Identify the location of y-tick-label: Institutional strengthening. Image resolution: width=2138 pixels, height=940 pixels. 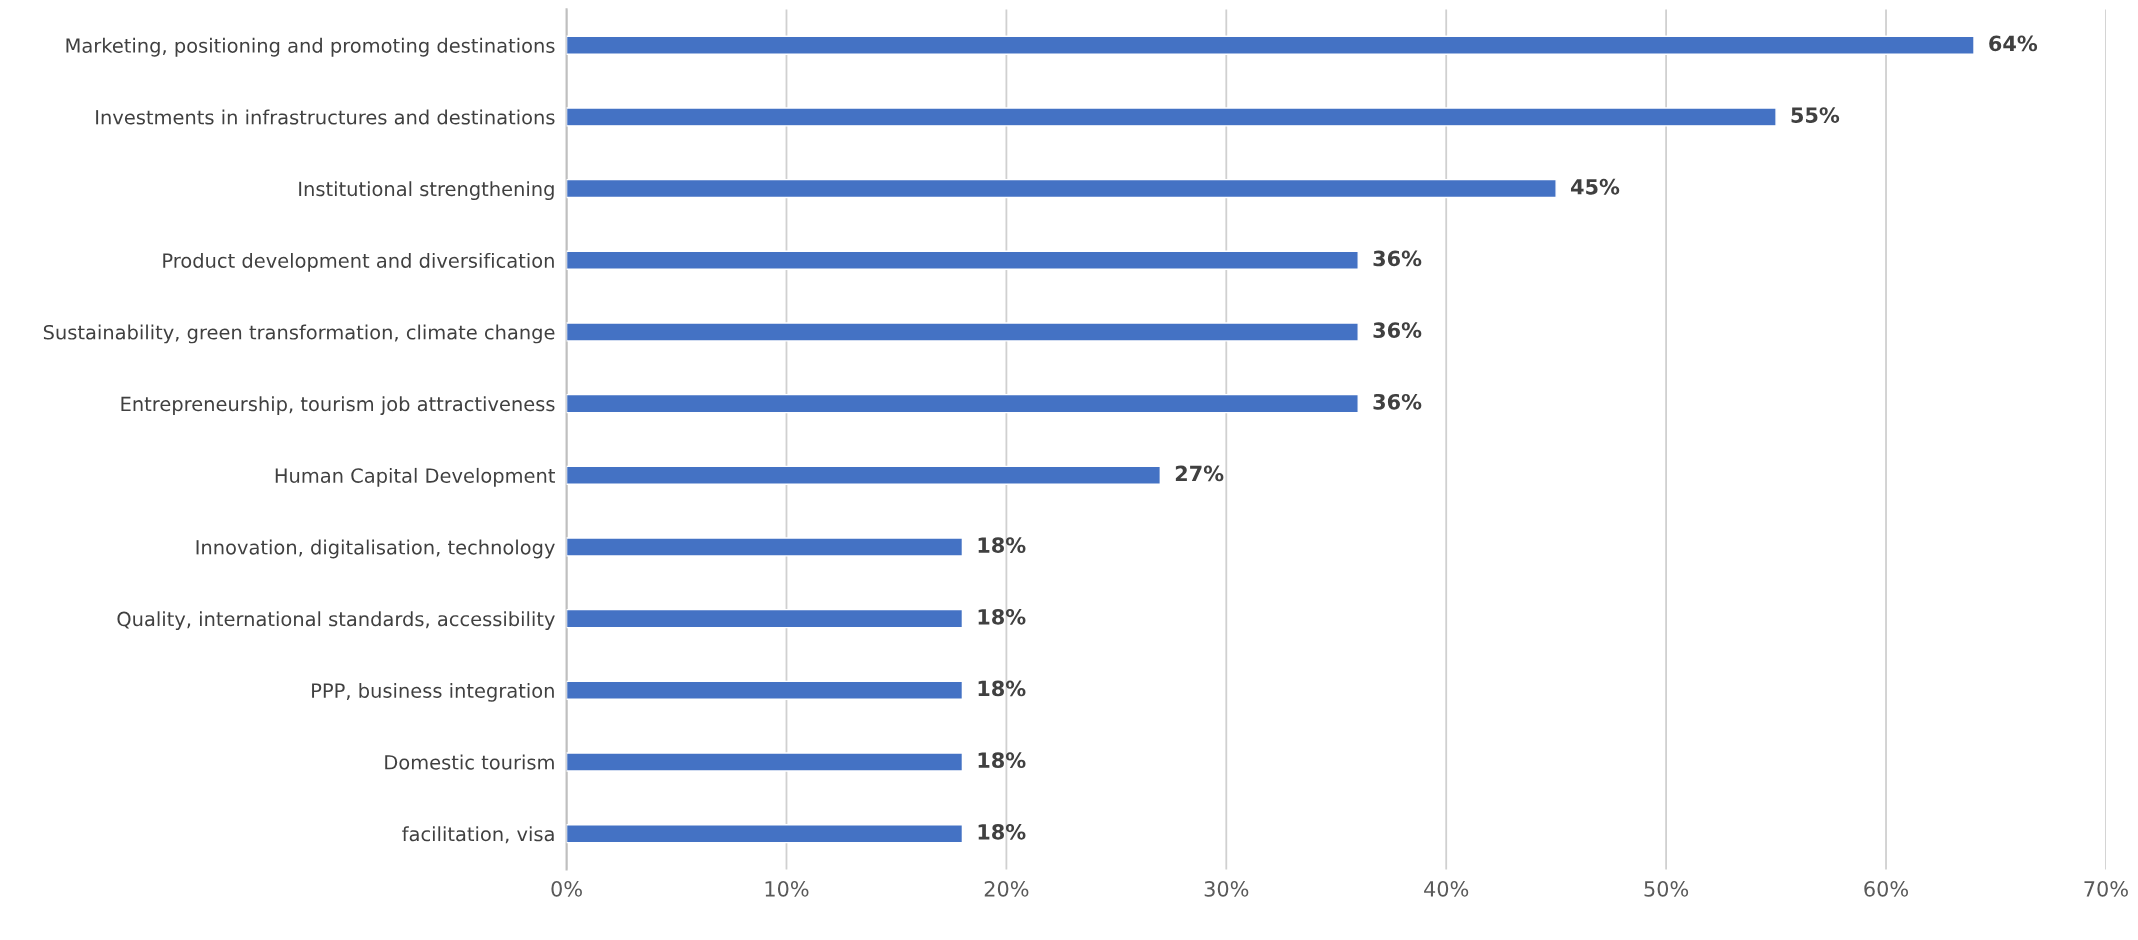
(426, 191).